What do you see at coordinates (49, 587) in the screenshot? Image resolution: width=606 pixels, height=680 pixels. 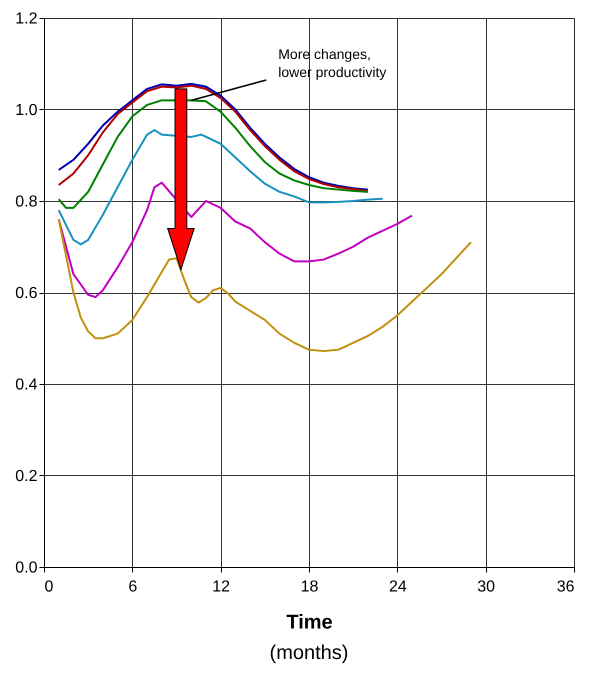 I see `x-tick-label: 0` at bounding box center [49, 587].